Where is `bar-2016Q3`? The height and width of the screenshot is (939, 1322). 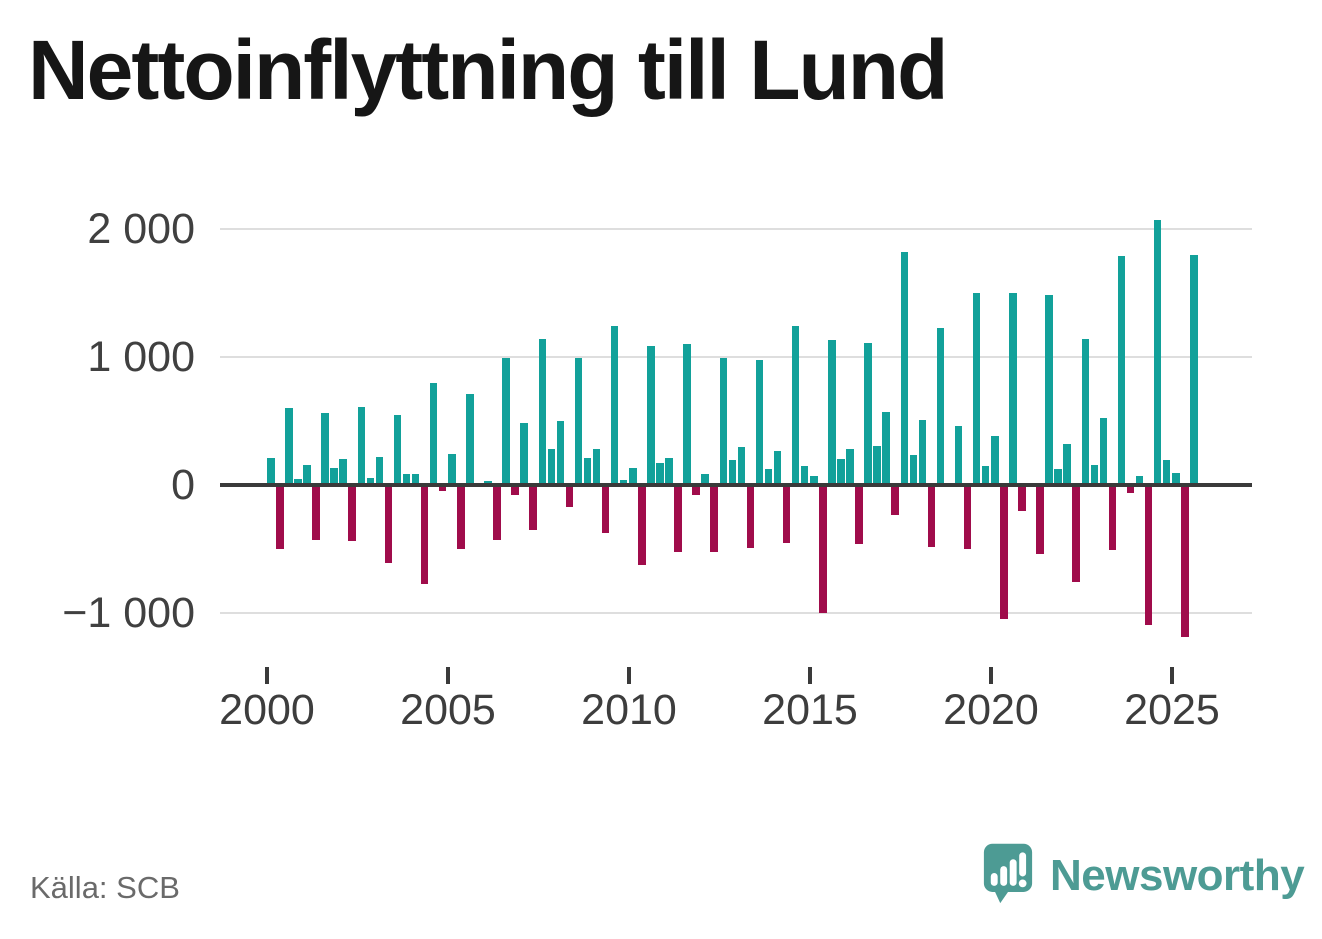
bar-2016Q3 is located at coordinates (868, 414).